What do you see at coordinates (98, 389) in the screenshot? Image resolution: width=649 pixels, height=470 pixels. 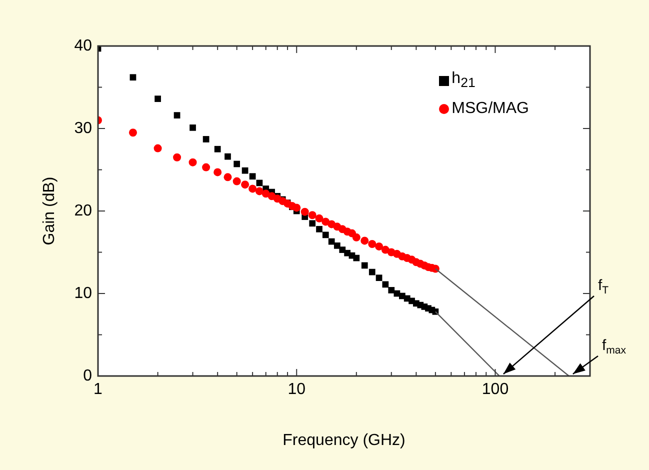 I see `x-tick-label: 1` at bounding box center [98, 389].